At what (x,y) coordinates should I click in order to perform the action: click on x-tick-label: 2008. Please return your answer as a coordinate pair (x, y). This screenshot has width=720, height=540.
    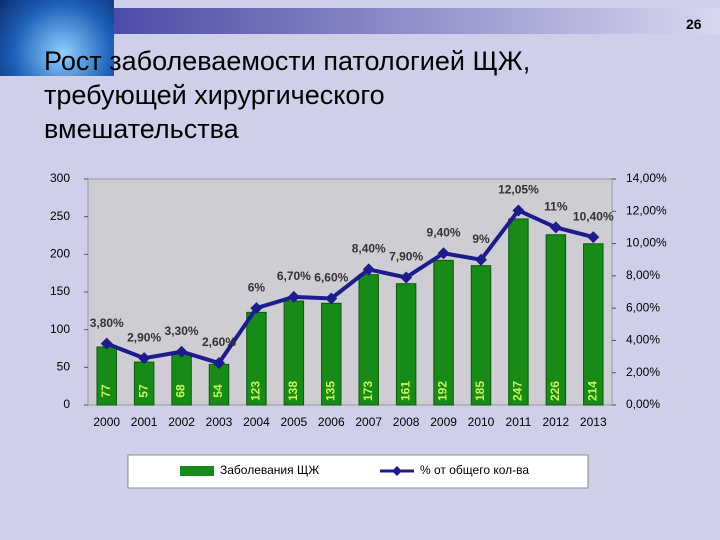
    Looking at the image, I should click on (406, 422).